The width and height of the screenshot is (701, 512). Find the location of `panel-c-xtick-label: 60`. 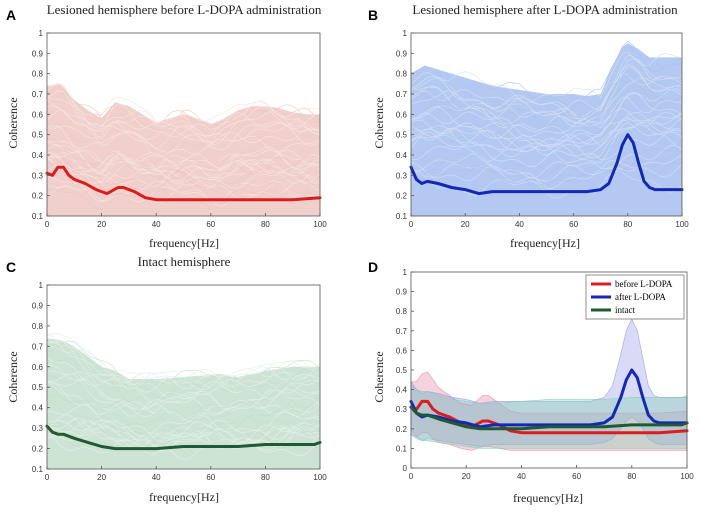

panel-c-xtick-label: 60 is located at coordinates (210, 477).